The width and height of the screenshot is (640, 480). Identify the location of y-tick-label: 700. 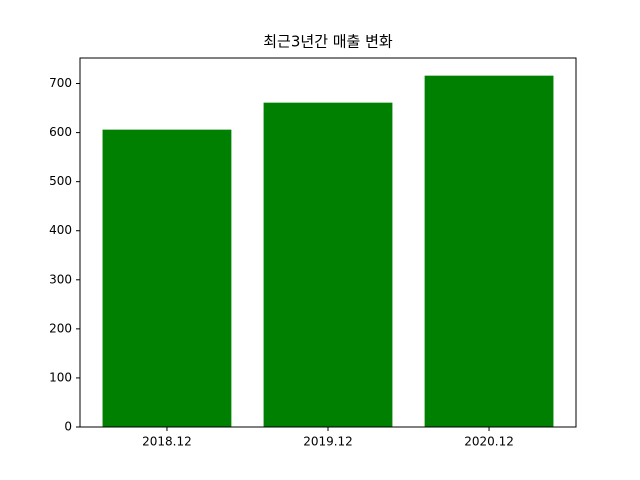
(60, 83).